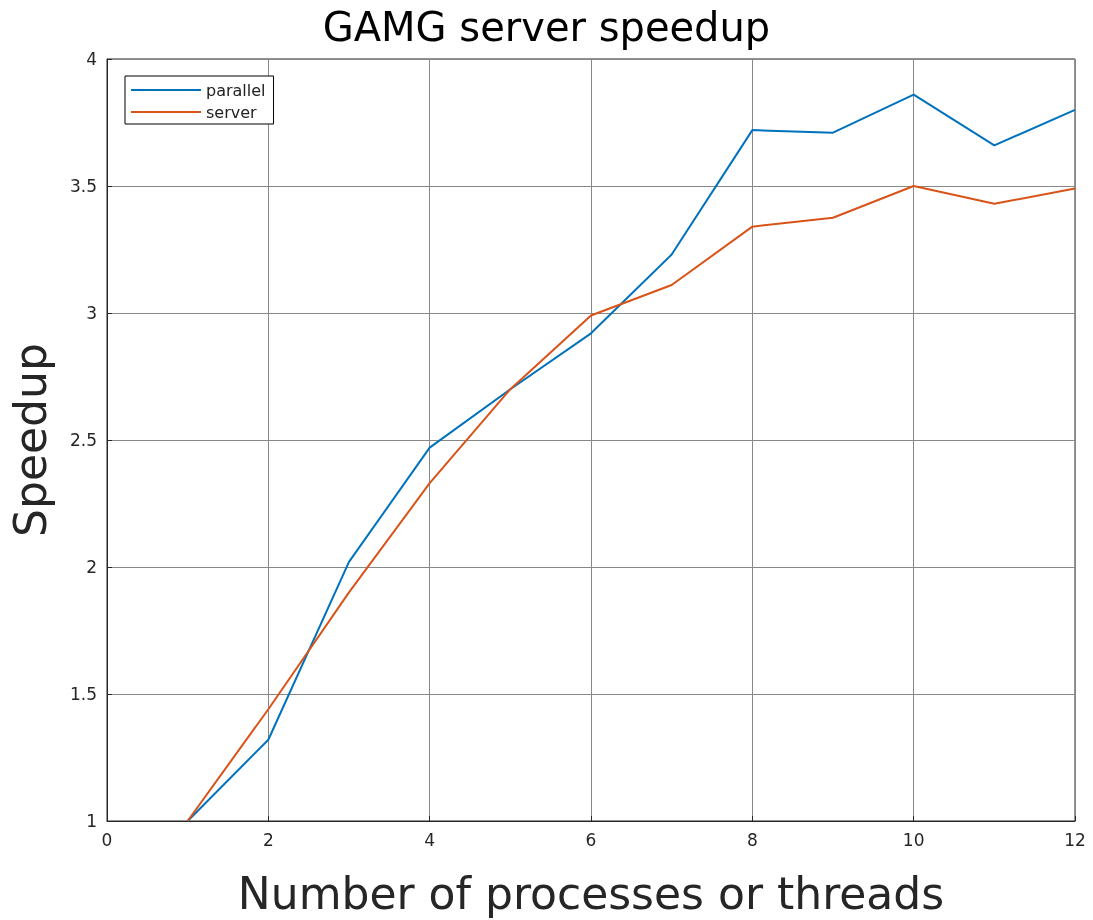 Image resolution: width=1093 pixels, height=920 pixels. Describe the element at coordinates (91, 821) in the screenshot. I see `y-tick-label: 1` at that location.